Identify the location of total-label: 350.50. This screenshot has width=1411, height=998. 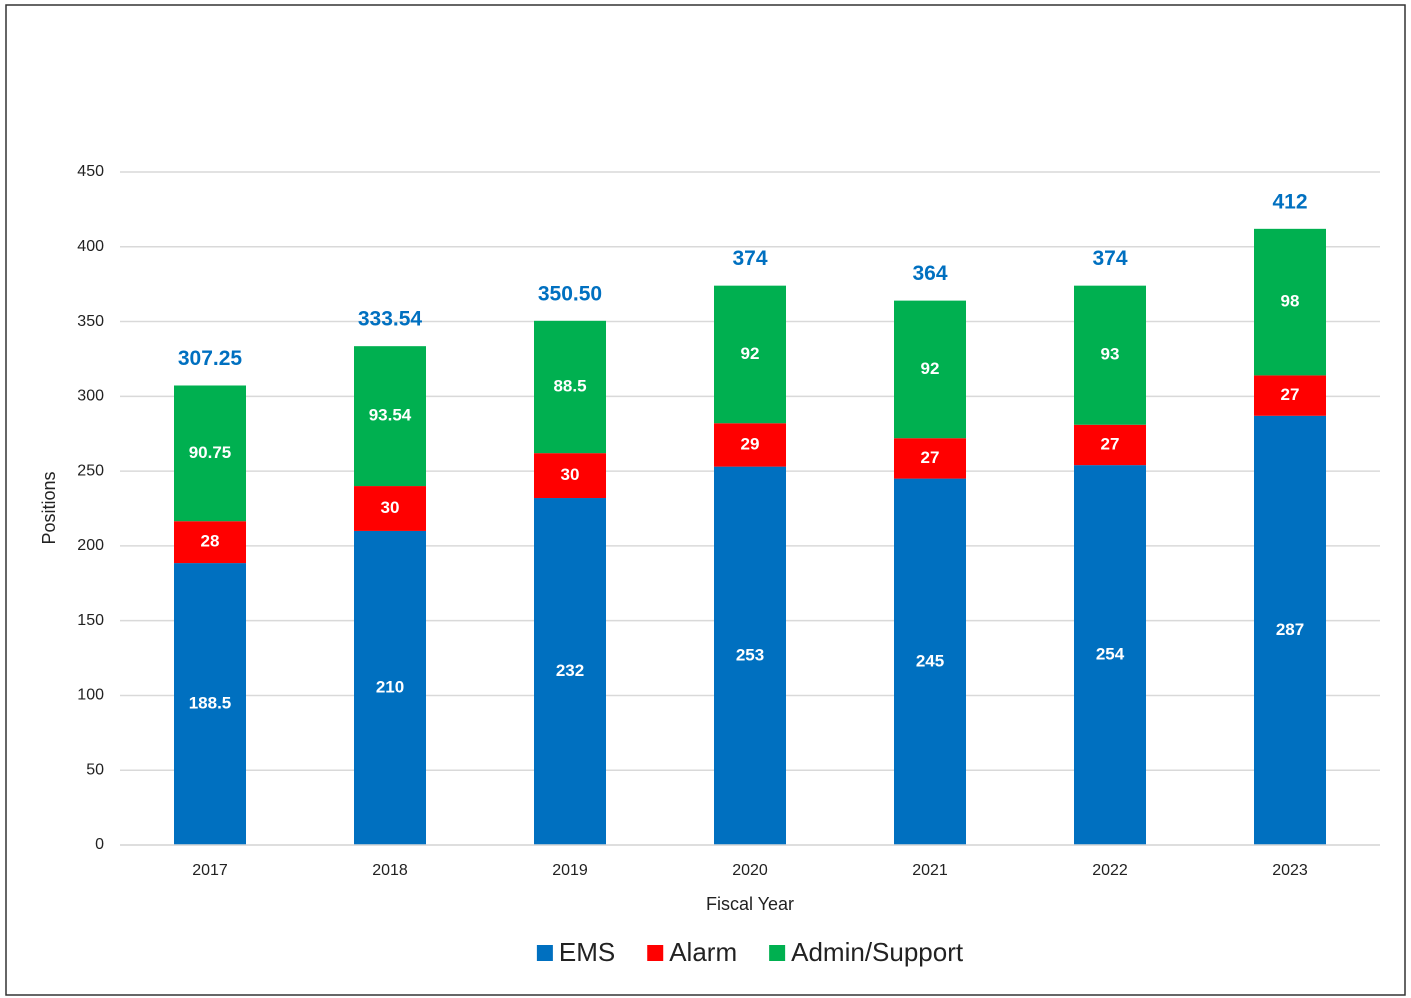
(570, 293).